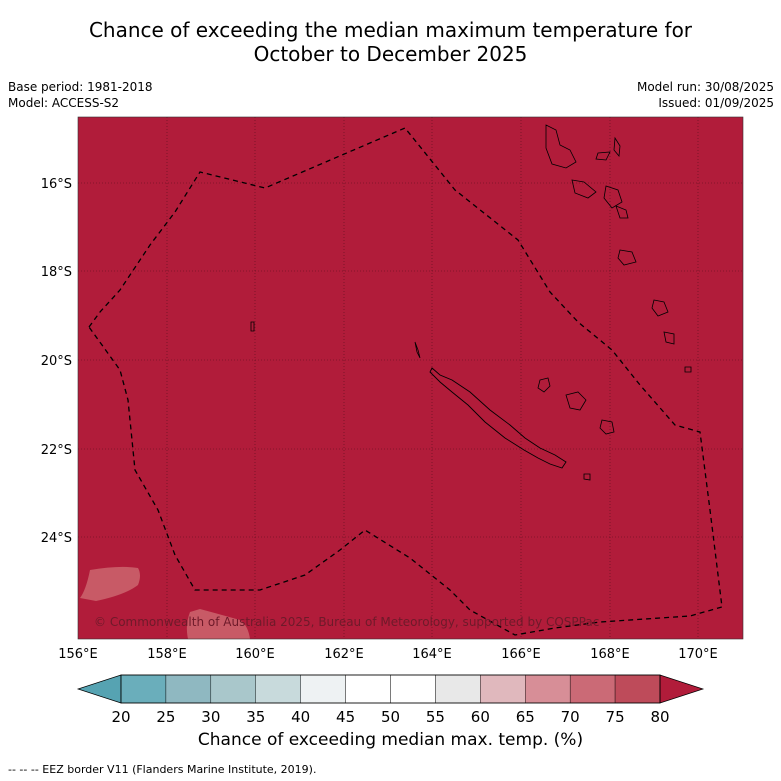  I want to click on colorbar-extend-low, so click(99, 689).